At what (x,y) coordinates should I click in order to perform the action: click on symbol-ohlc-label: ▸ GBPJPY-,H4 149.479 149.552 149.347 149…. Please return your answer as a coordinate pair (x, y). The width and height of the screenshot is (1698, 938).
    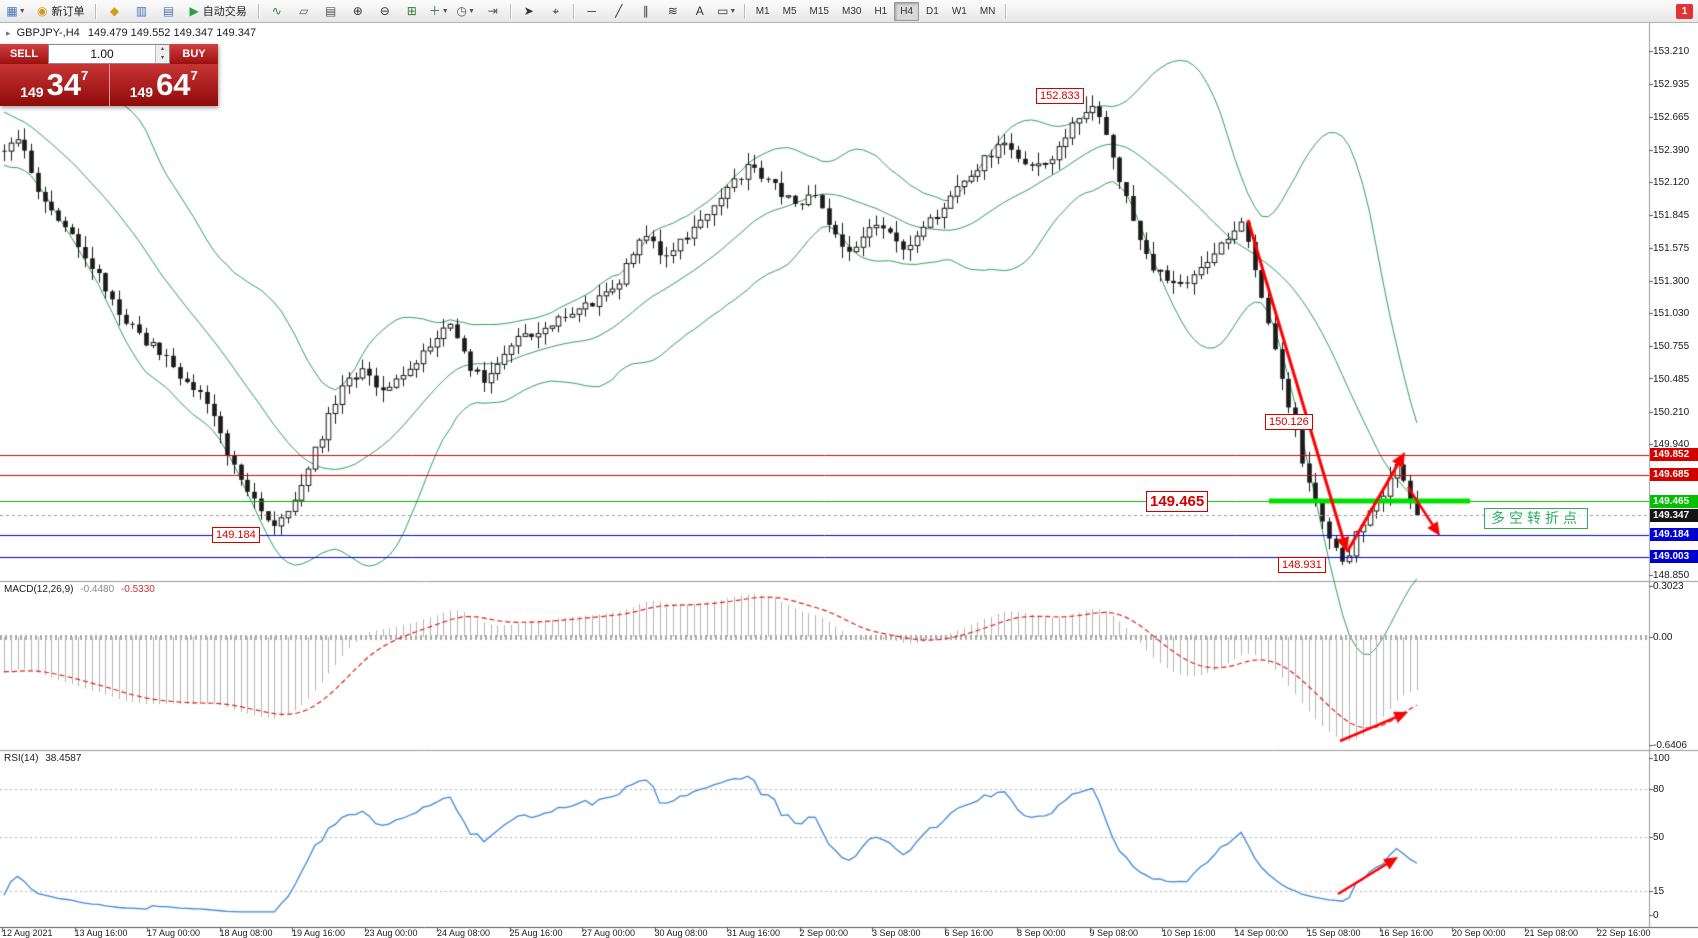
    Looking at the image, I should click on (131, 33).